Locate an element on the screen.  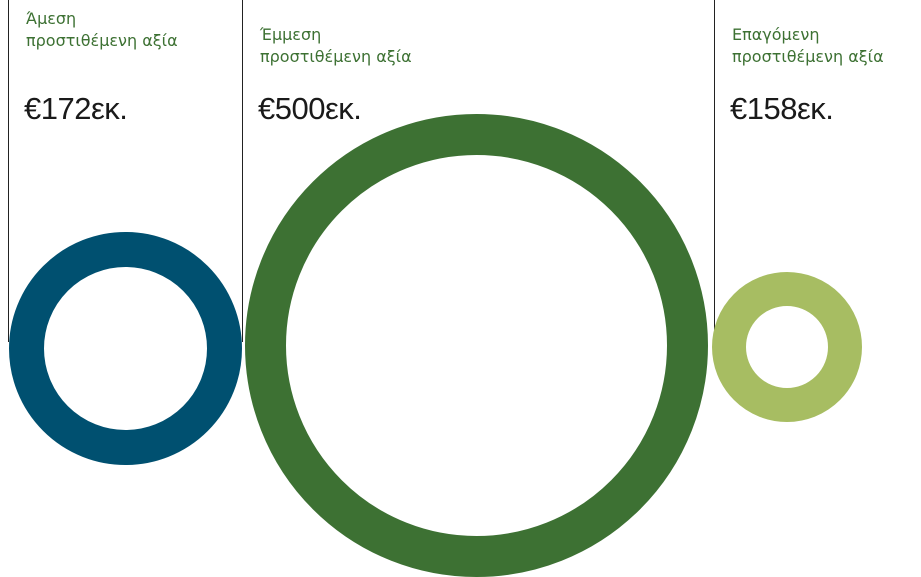
panel-title: Άμεση προστιθέμενη αξία is located at coordinates (102, 30).